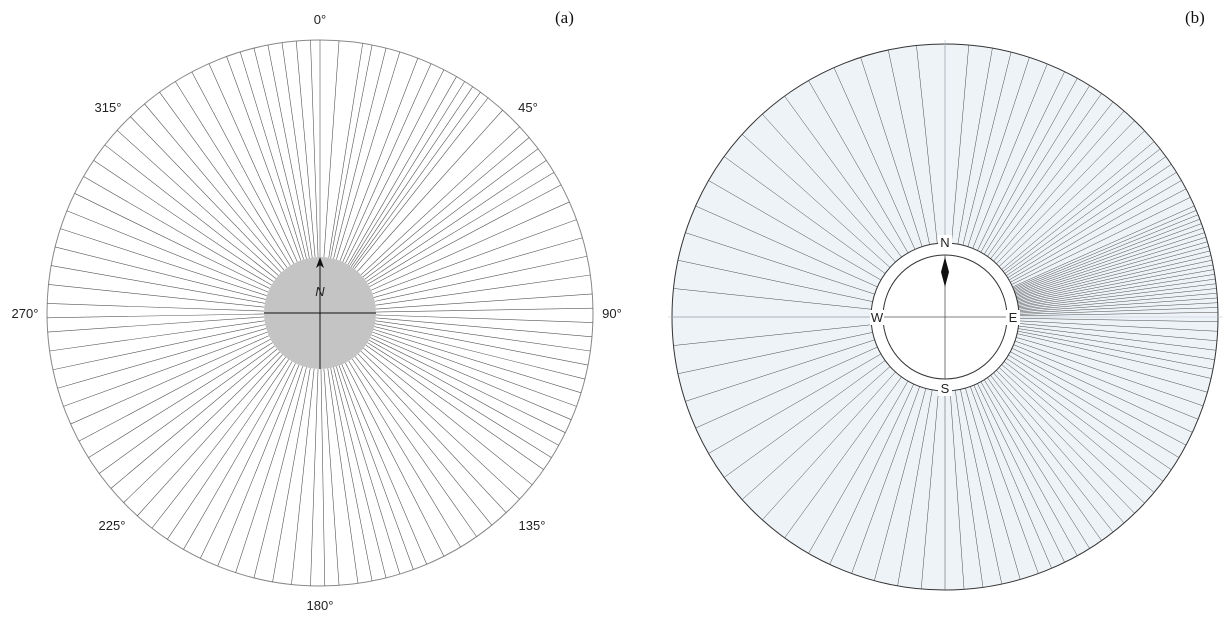  I want to click on panel-label-a: (a), so click(564, 17).